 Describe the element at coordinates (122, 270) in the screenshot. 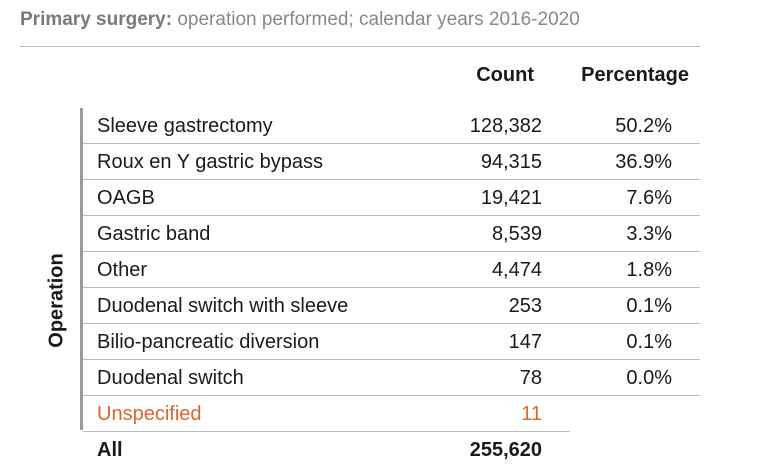

I see `row-operation: Other` at that location.